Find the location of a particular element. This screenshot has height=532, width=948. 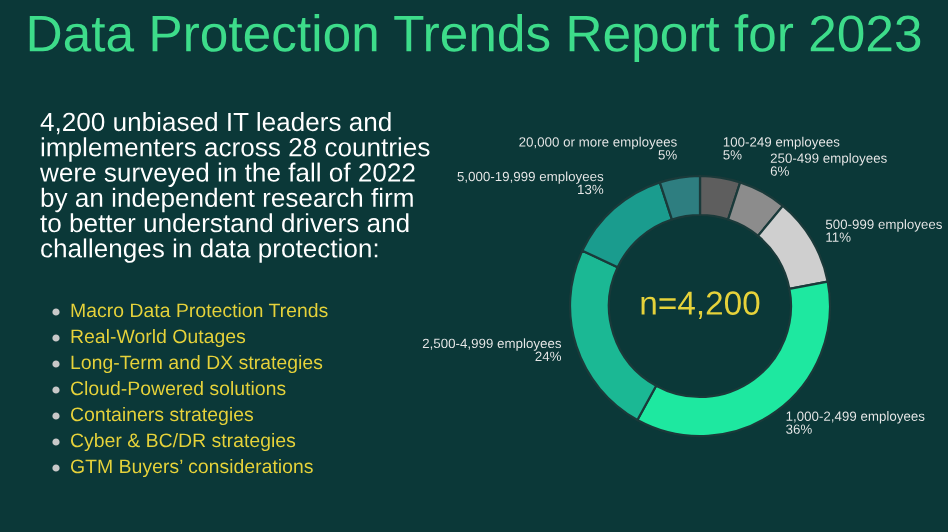

chart-title: Data Protection Trends Report for 2023 is located at coordinates (475, 38).